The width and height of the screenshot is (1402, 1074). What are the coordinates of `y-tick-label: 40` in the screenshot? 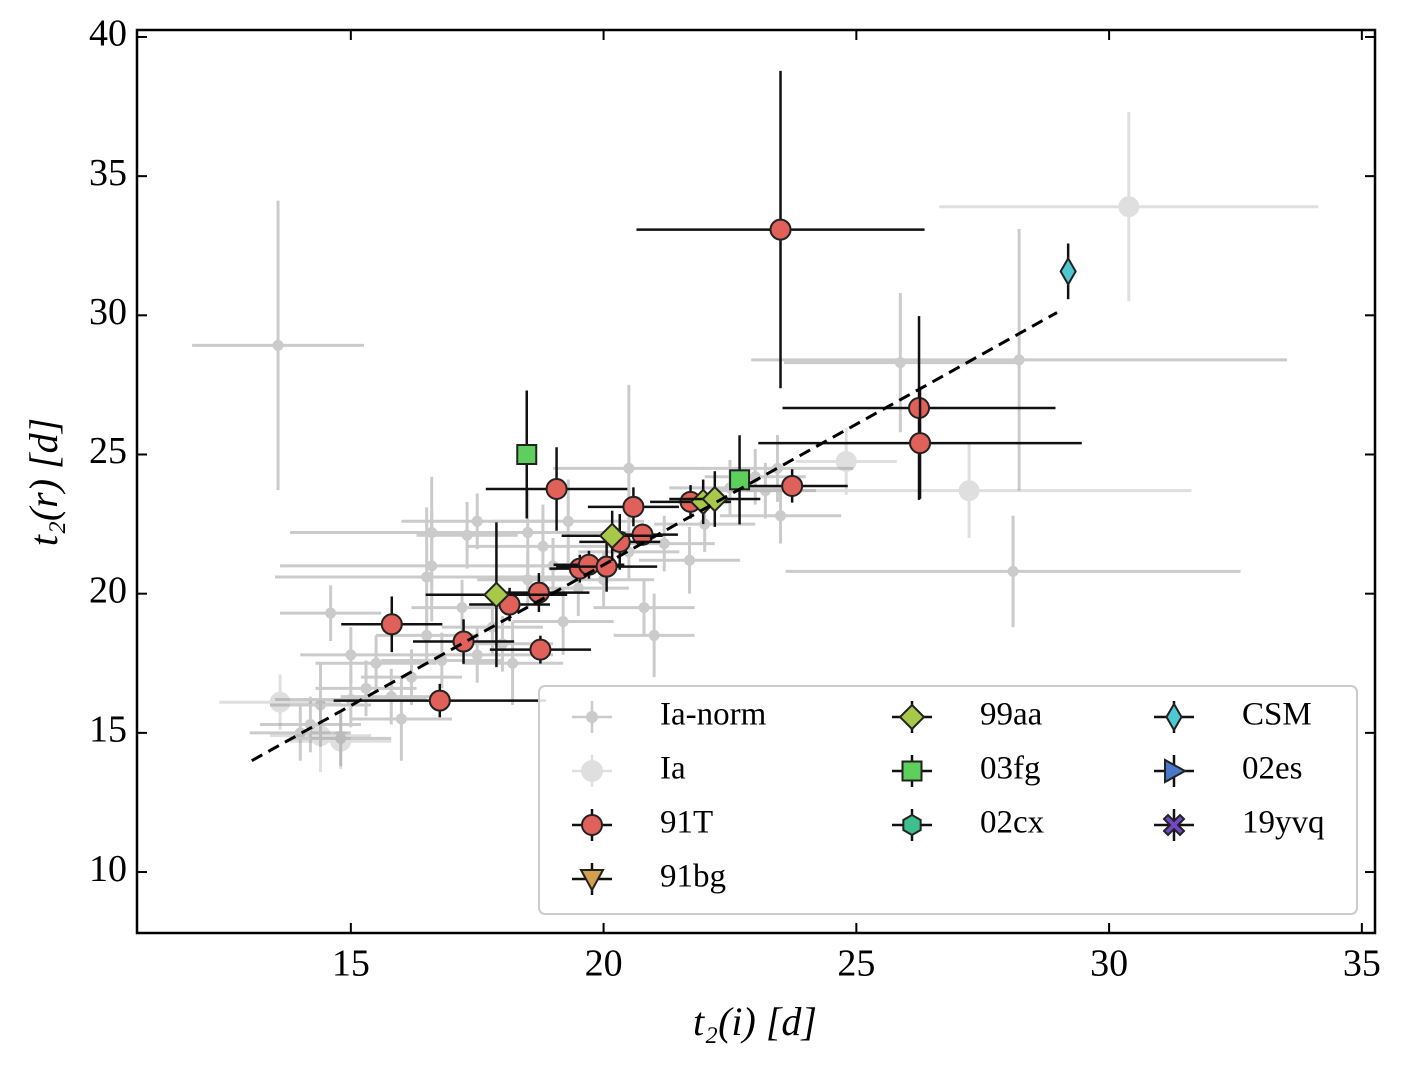 It's located at (108, 34).